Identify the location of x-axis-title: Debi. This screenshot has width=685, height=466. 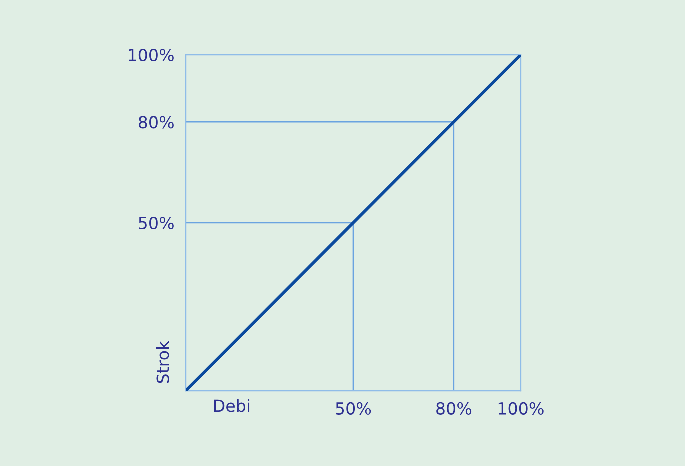
(232, 405).